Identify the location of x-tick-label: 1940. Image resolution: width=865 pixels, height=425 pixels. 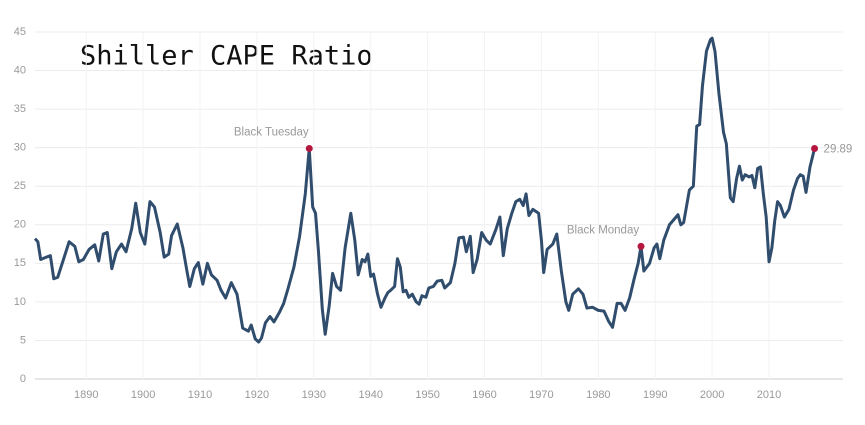
(370, 395).